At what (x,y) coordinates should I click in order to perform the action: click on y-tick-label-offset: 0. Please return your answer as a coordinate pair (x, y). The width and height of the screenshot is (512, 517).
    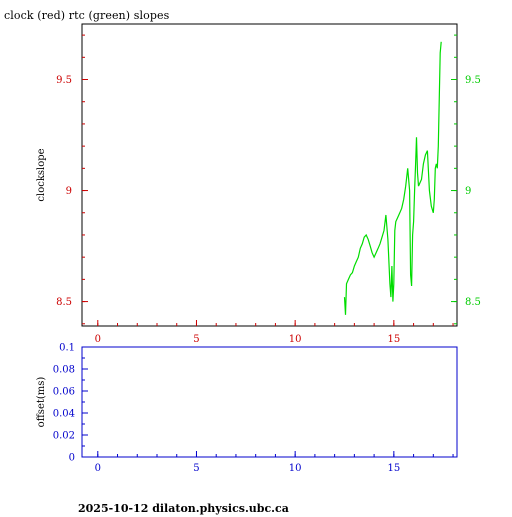
    Looking at the image, I should click on (72, 458).